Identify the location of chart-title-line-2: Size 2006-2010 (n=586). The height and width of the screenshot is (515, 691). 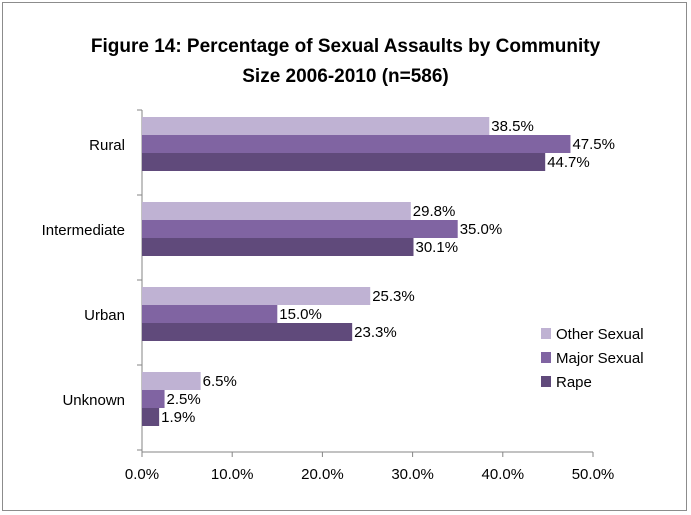
(345, 76).